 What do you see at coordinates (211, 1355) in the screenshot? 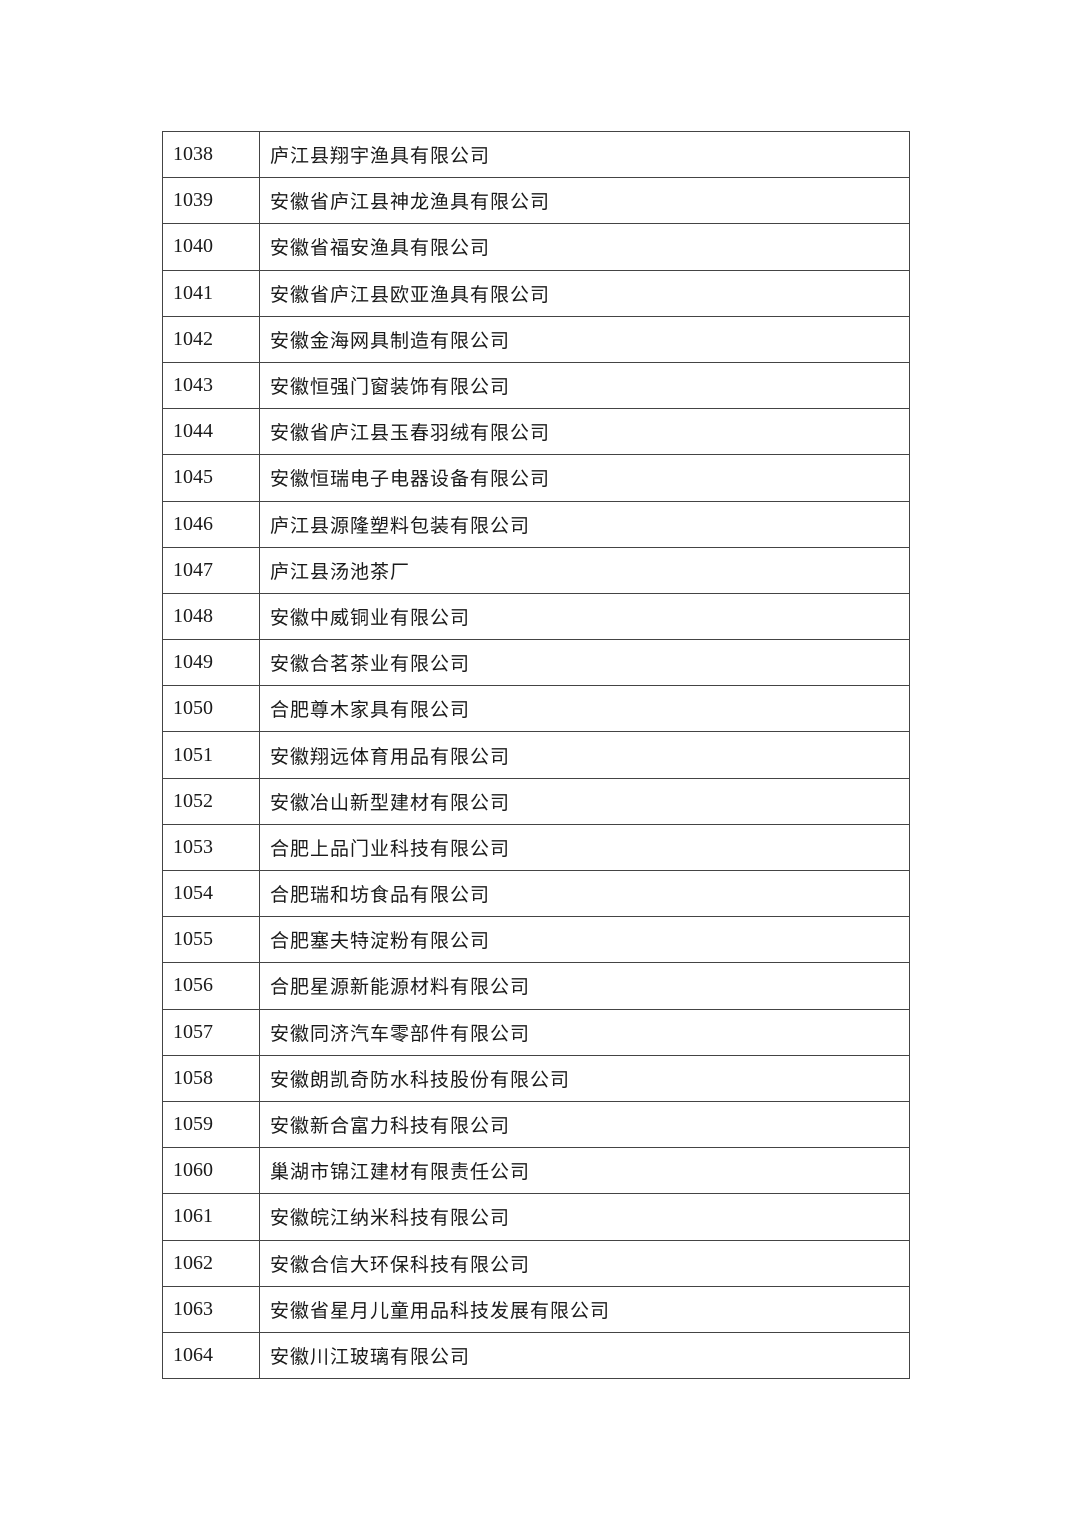
I see `row-number: 1064` at bounding box center [211, 1355].